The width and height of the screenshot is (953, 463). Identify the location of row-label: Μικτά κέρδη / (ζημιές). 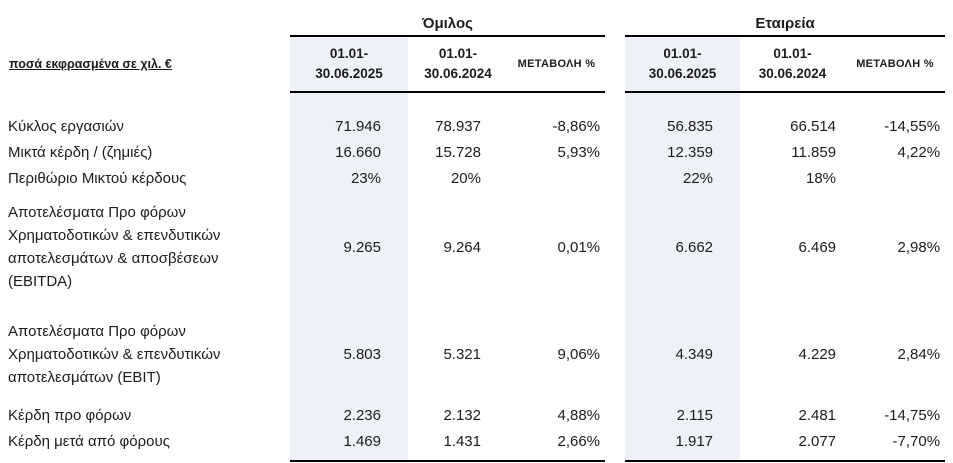
(80, 152).